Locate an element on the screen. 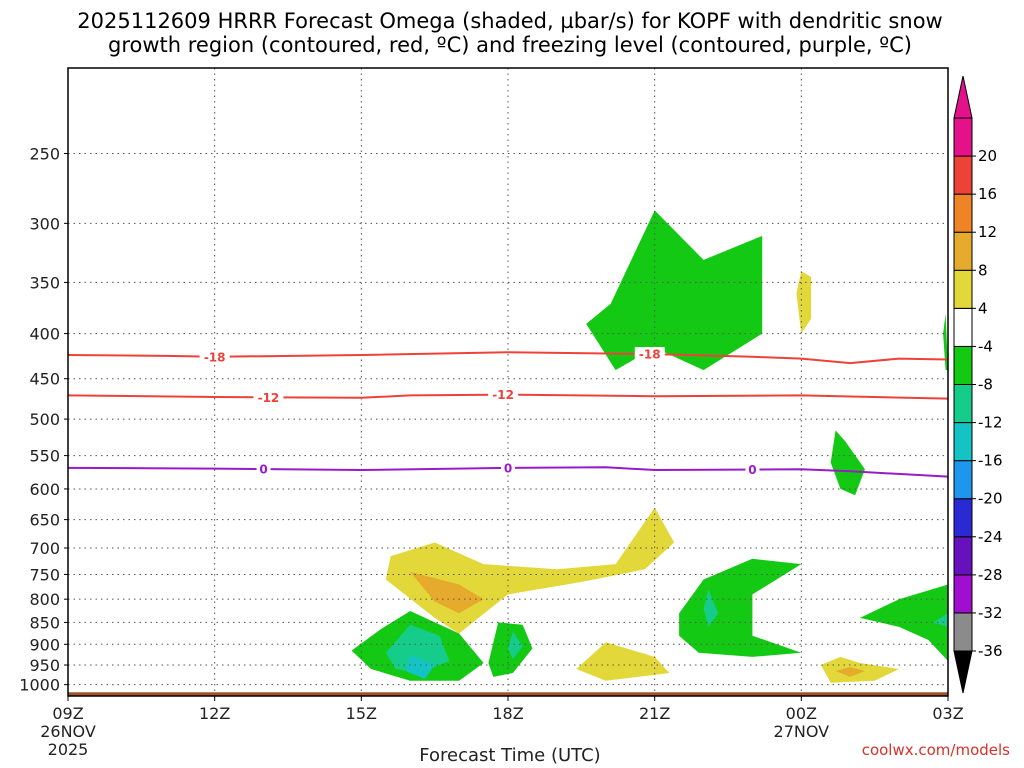 Image resolution: width=1024 pixels, height=768 pixels. y-tick-label-250: 250 is located at coordinates (44, 153).